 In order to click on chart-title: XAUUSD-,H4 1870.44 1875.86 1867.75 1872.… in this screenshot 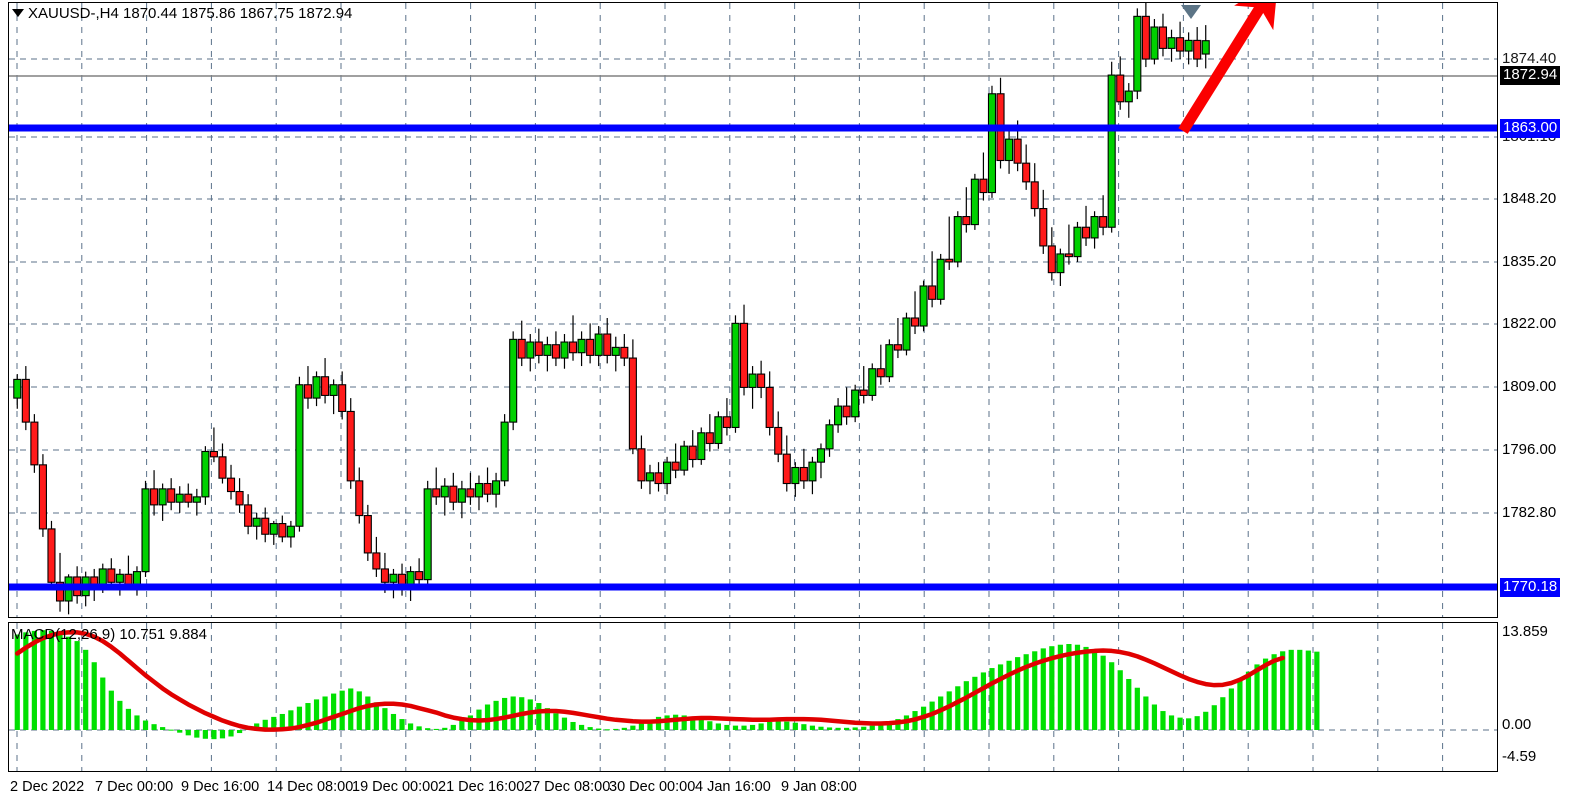, I will do `click(190, 13)`.